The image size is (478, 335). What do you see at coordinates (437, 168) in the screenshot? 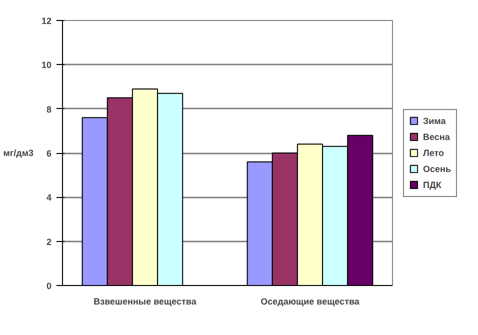
I see `legend-label: Осень` at bounding box center [437, 168].